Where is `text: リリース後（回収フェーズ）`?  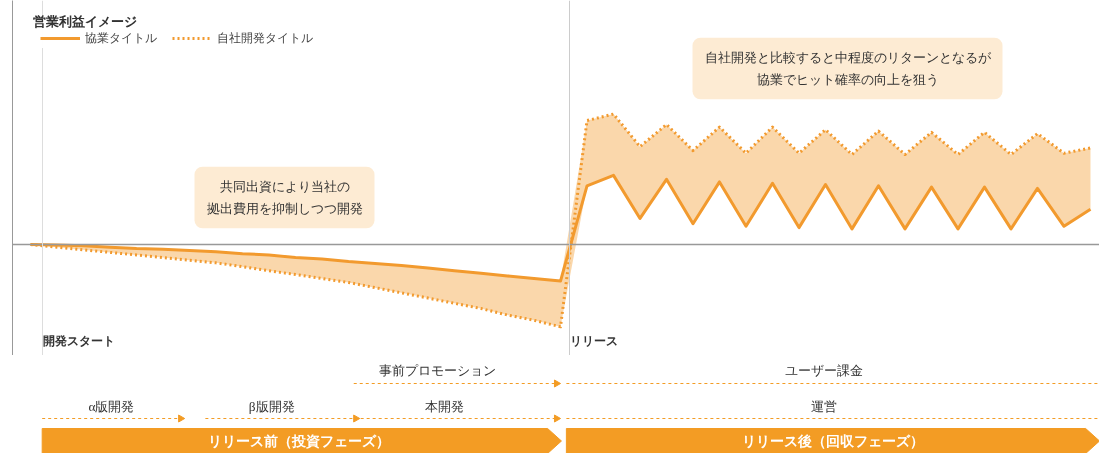 text: リリース後（回収フェーズ） is located at coordinates (833, 441).